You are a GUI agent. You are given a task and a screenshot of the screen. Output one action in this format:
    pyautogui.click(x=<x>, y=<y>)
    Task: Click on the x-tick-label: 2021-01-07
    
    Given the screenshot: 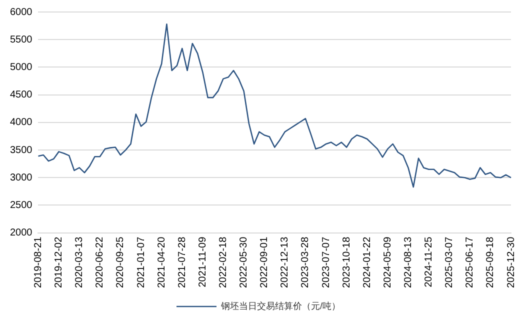 What is the action you would take?
    pyautogui.click(x=141, y=262)
    